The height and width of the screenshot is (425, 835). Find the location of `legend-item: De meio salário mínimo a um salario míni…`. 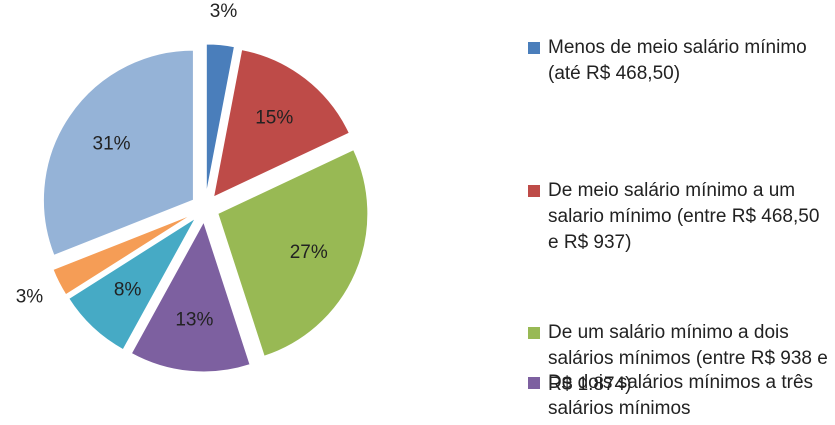

legend-item: De meio salário mínimo a um salario míni… is located at coordinates (678, 217).